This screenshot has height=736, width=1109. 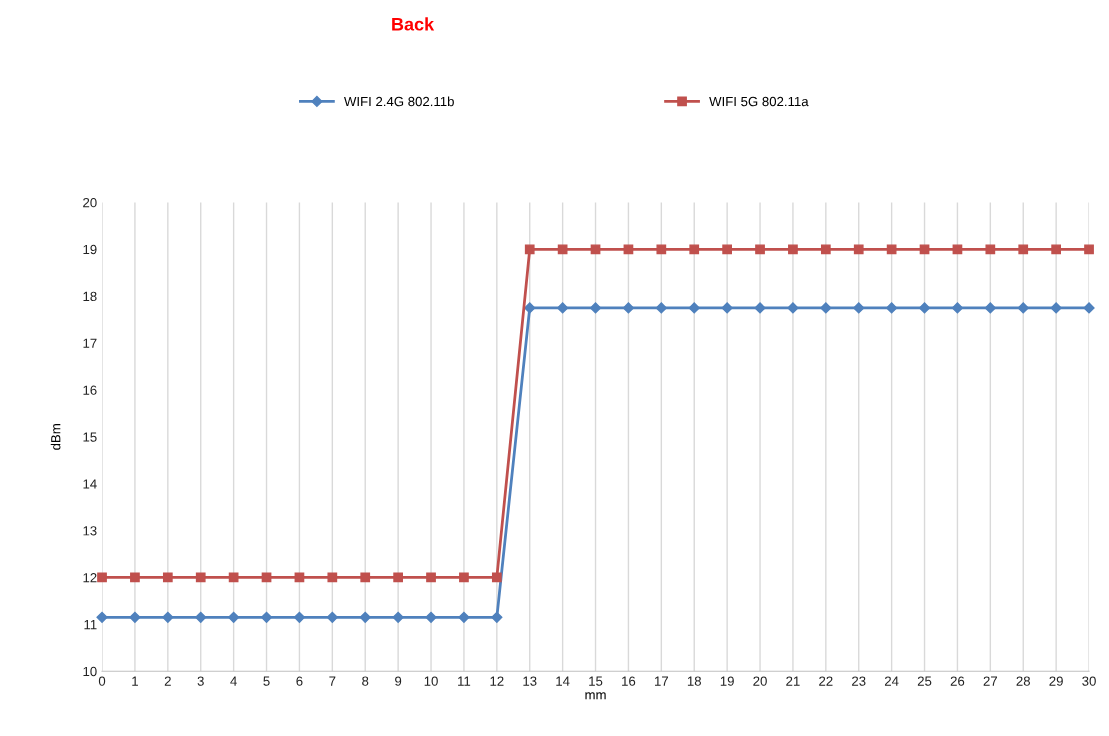 What do you see at coordinates (530, 681) in the screenshot?
I see `x-tick-label: 13` at bounding box center [530, 681].